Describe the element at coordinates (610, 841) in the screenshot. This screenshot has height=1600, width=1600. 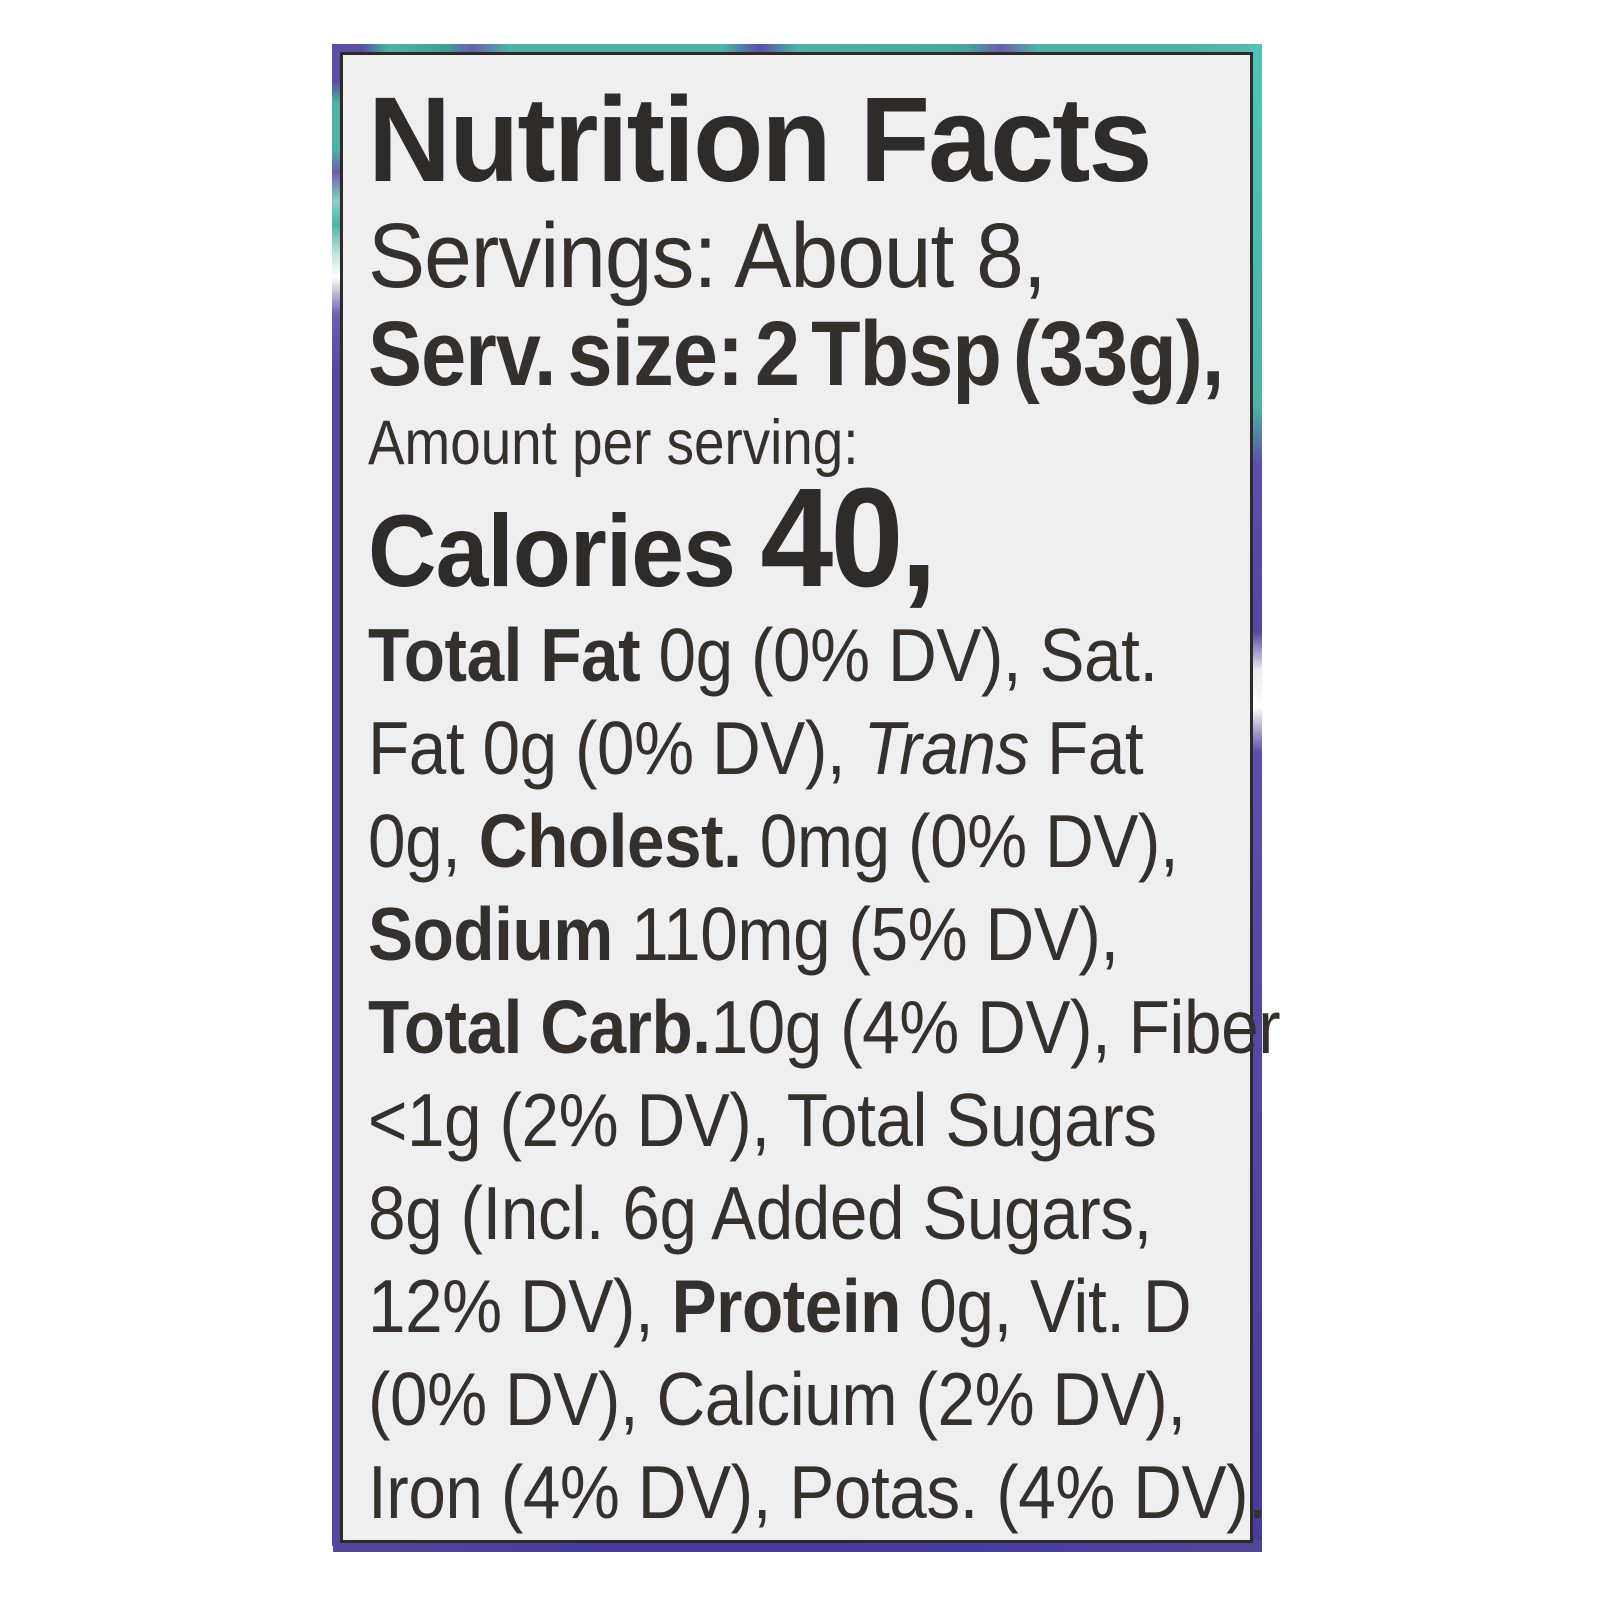
I see `text-segment: Cholest.` at that location.